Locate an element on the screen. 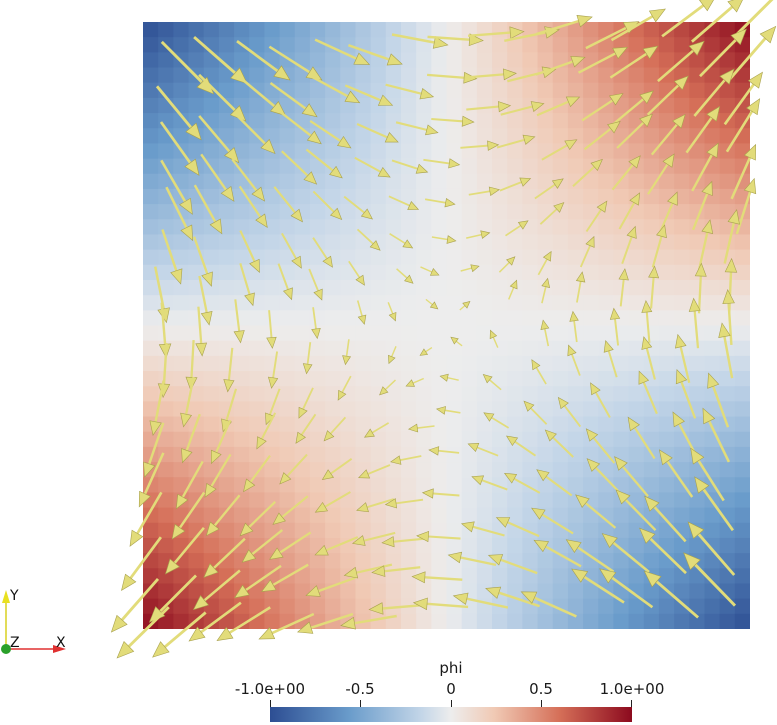  colorbar-tick-label: 0 is located at coordinates (451, 689).